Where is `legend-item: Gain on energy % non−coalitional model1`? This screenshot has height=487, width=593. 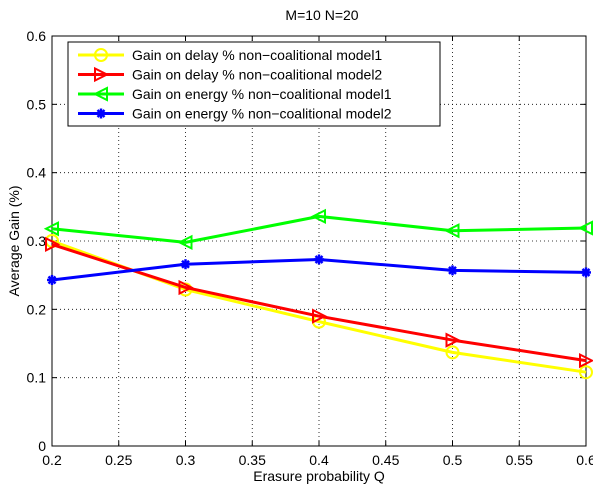 legend-item: Gain on energy % non−coalitional model1 is located at coordinates (235, 94).